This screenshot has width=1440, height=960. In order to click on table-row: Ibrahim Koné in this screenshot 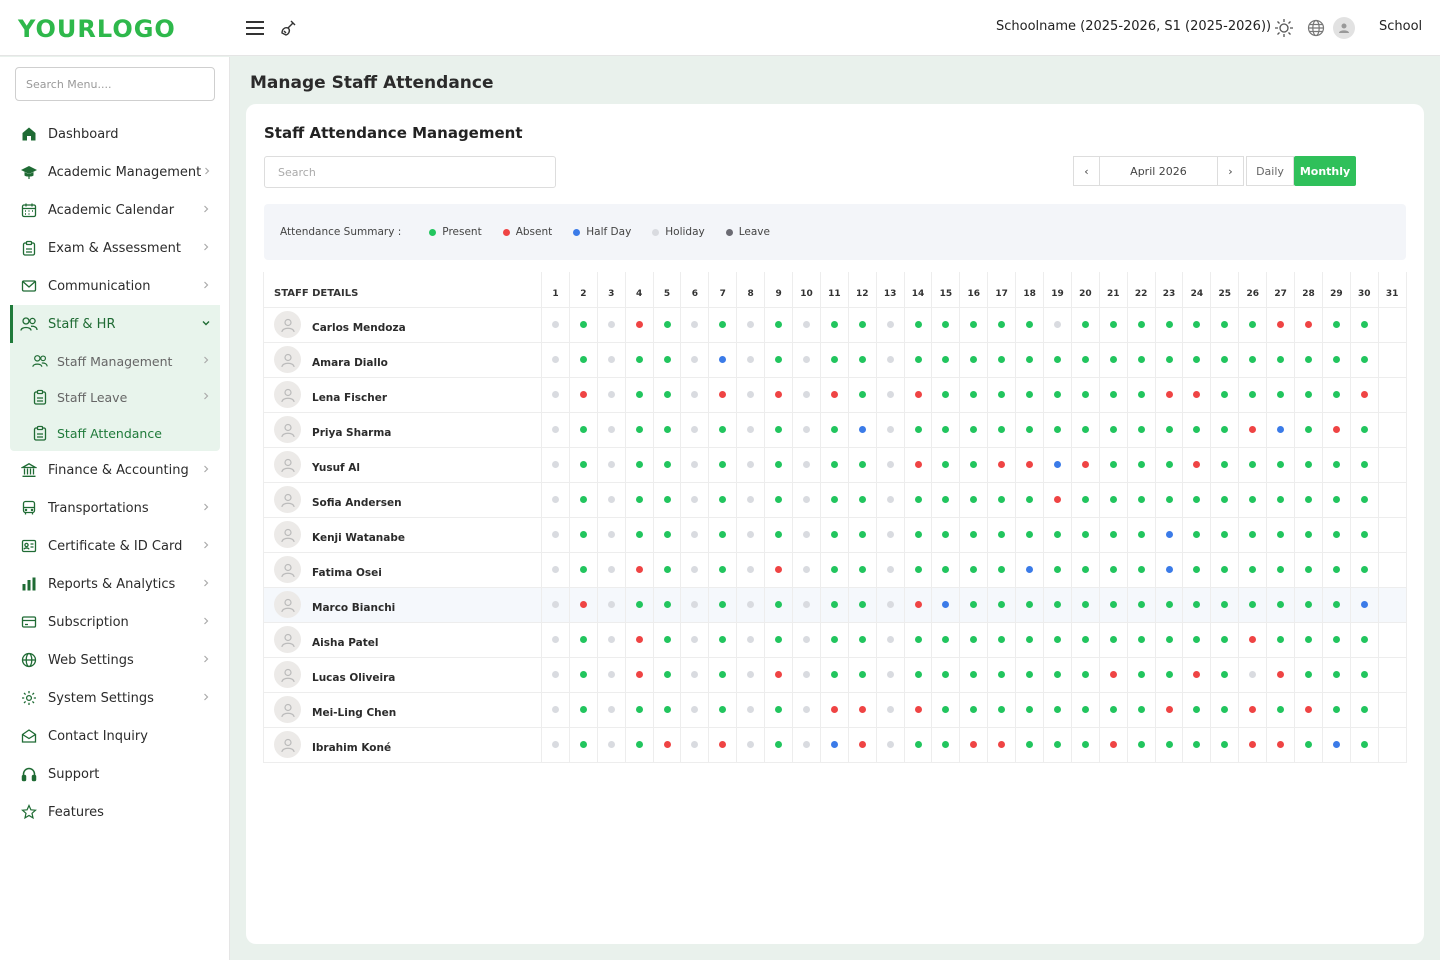, I will do `click(835, 744)`.